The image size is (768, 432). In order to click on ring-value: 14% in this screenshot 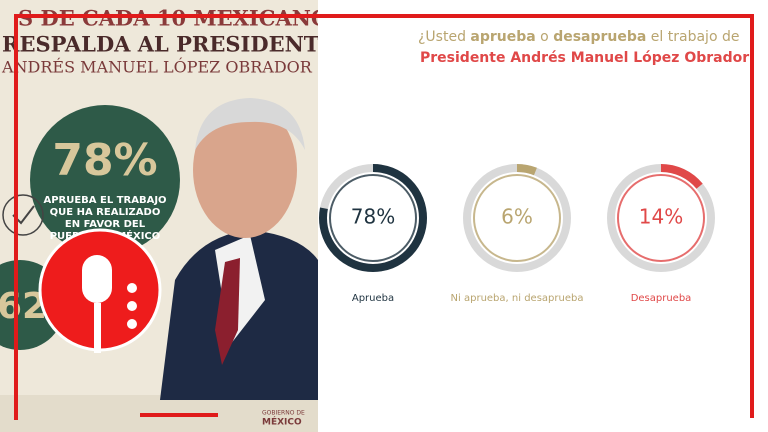, I will do `click(661, 217)`.